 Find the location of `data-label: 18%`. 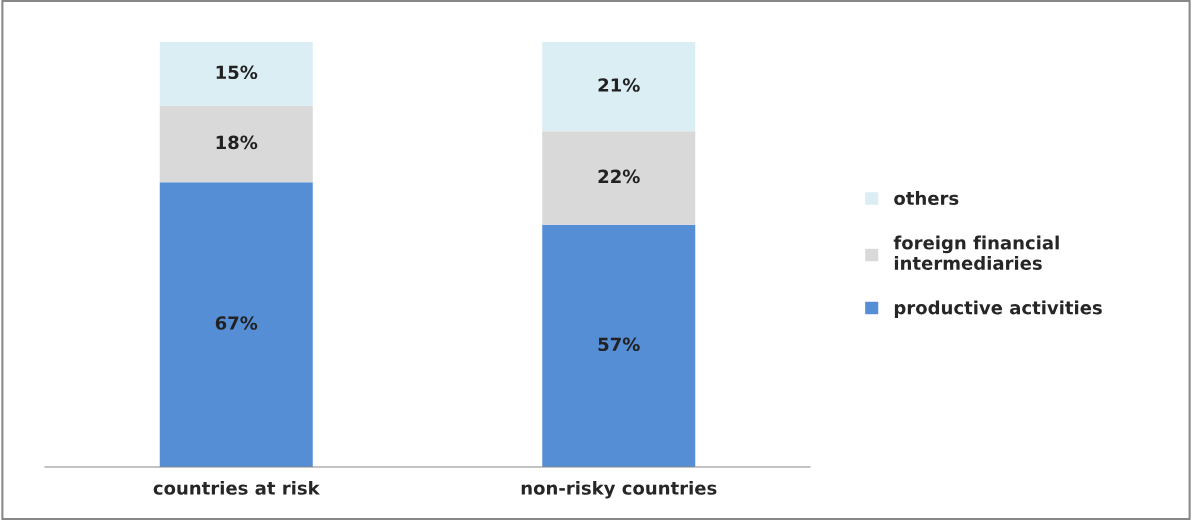

data-label: 18% is located at coordinates (237, 142).